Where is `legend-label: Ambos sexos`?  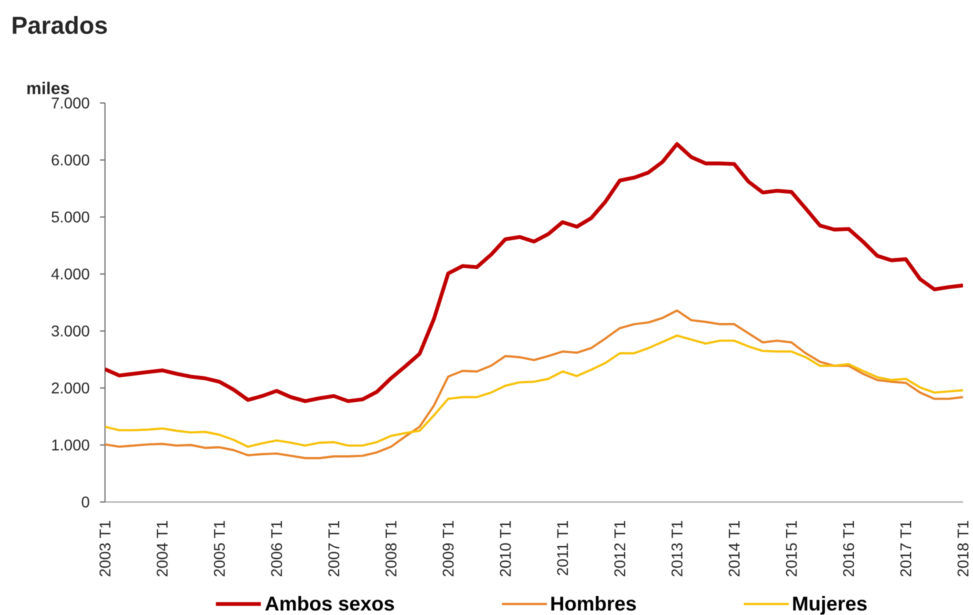
legend-label: Ambos sexos is located at coordinates (329, 603).